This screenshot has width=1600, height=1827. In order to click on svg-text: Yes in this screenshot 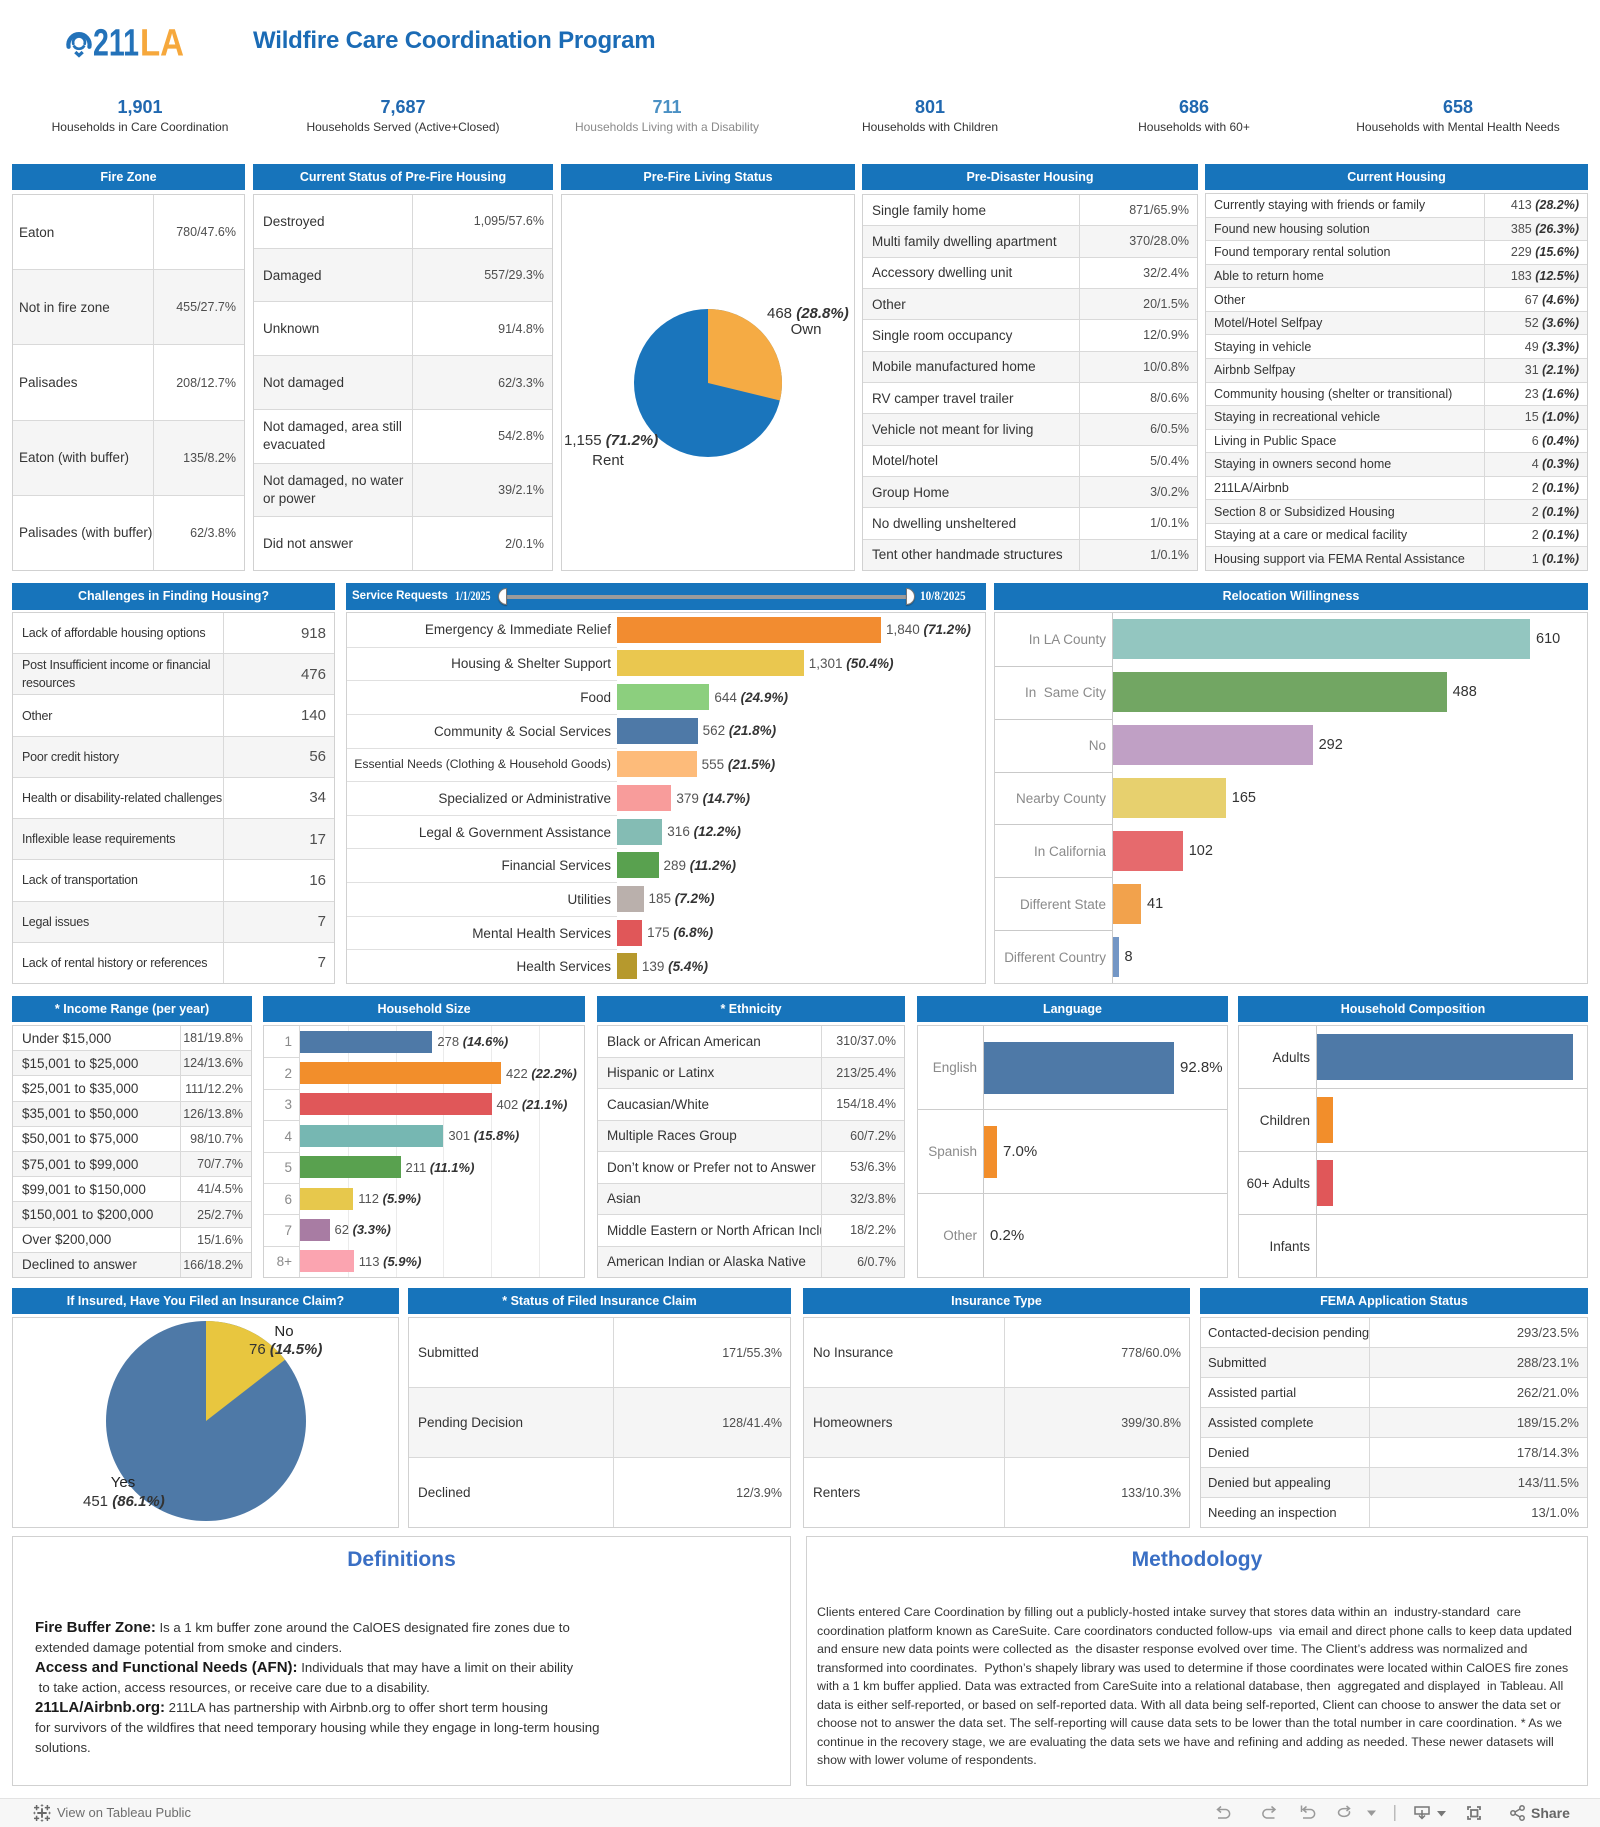, I will do `click(123, 1482)`.